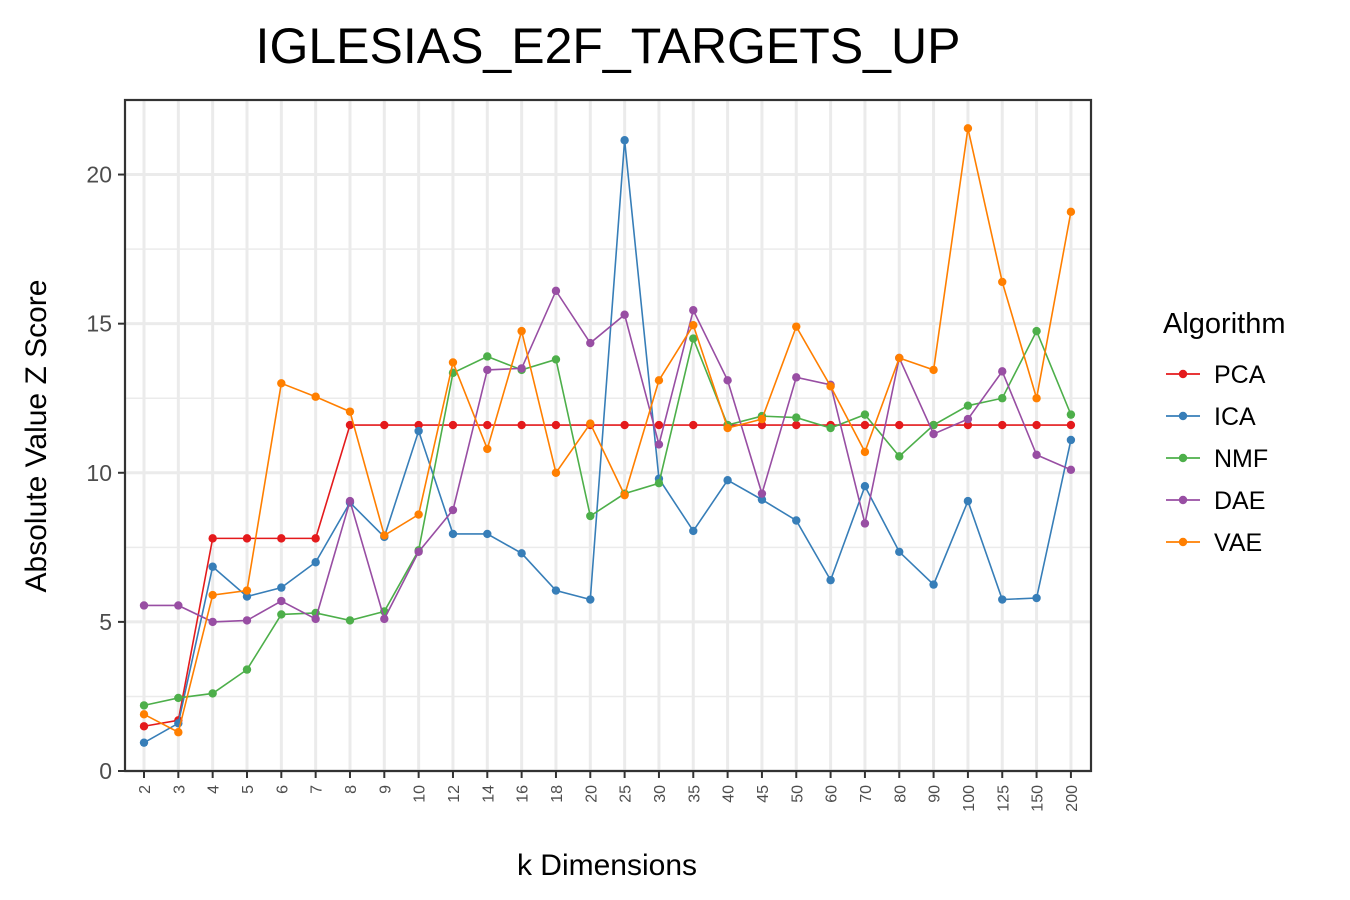 The width and height of the screenshot is (1350, 900). What do you see at coordinates (454, 794) in the screenshot?
I see `x-tick-label: 12` at bounding box center [454, 794].